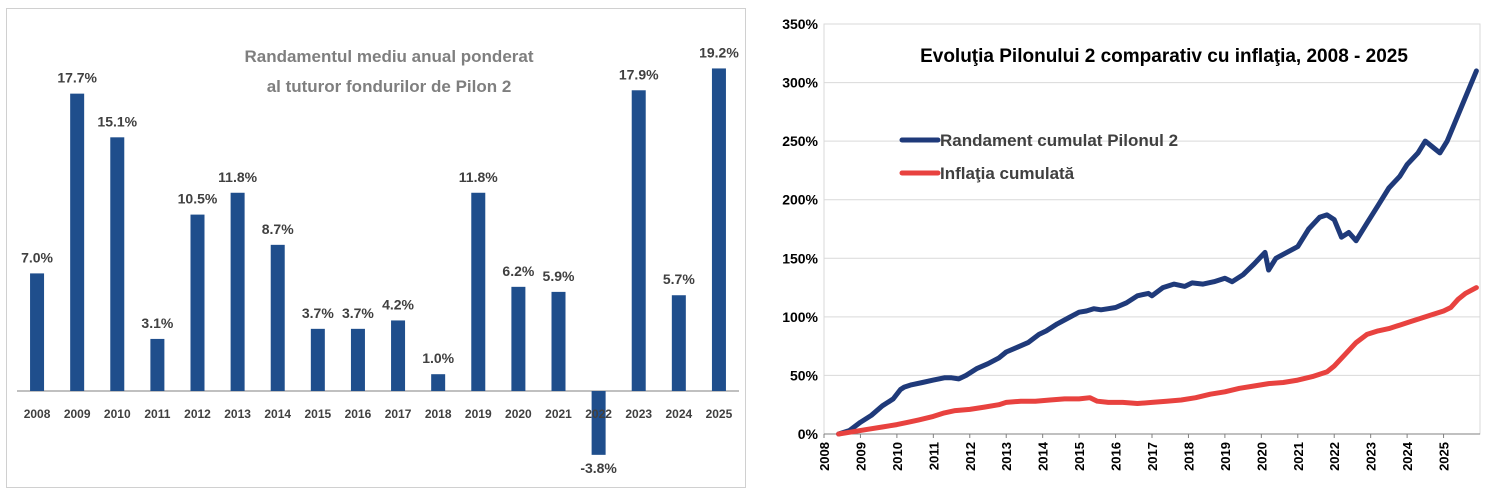  I want to click on bar-value-label-2020: 6.2%, so click(518, 271).